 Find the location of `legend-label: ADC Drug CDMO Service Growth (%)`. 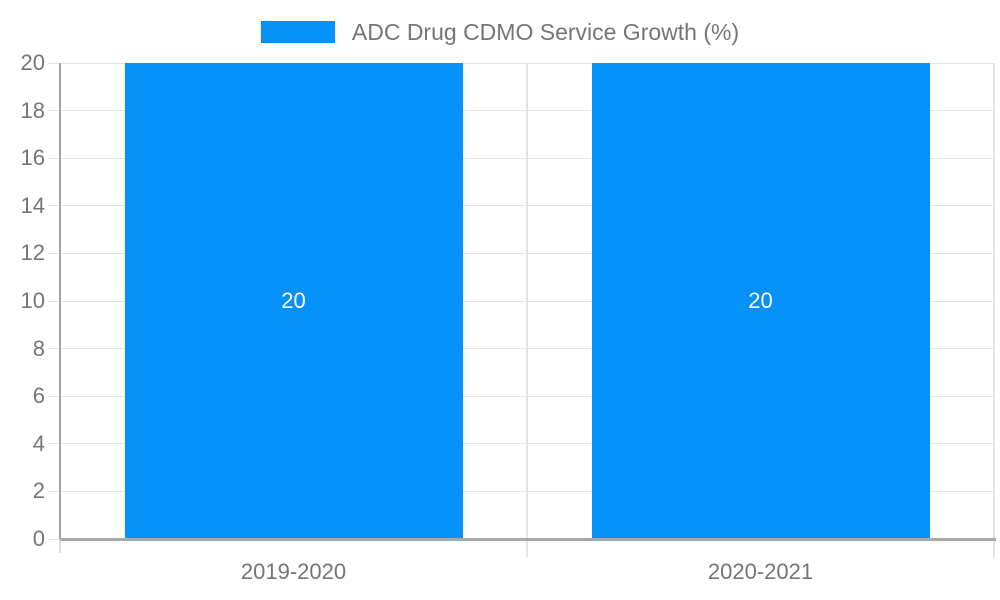

legend-label: ADC Drug CDMO Service Growth (%) is located at coordinates (545, 31).